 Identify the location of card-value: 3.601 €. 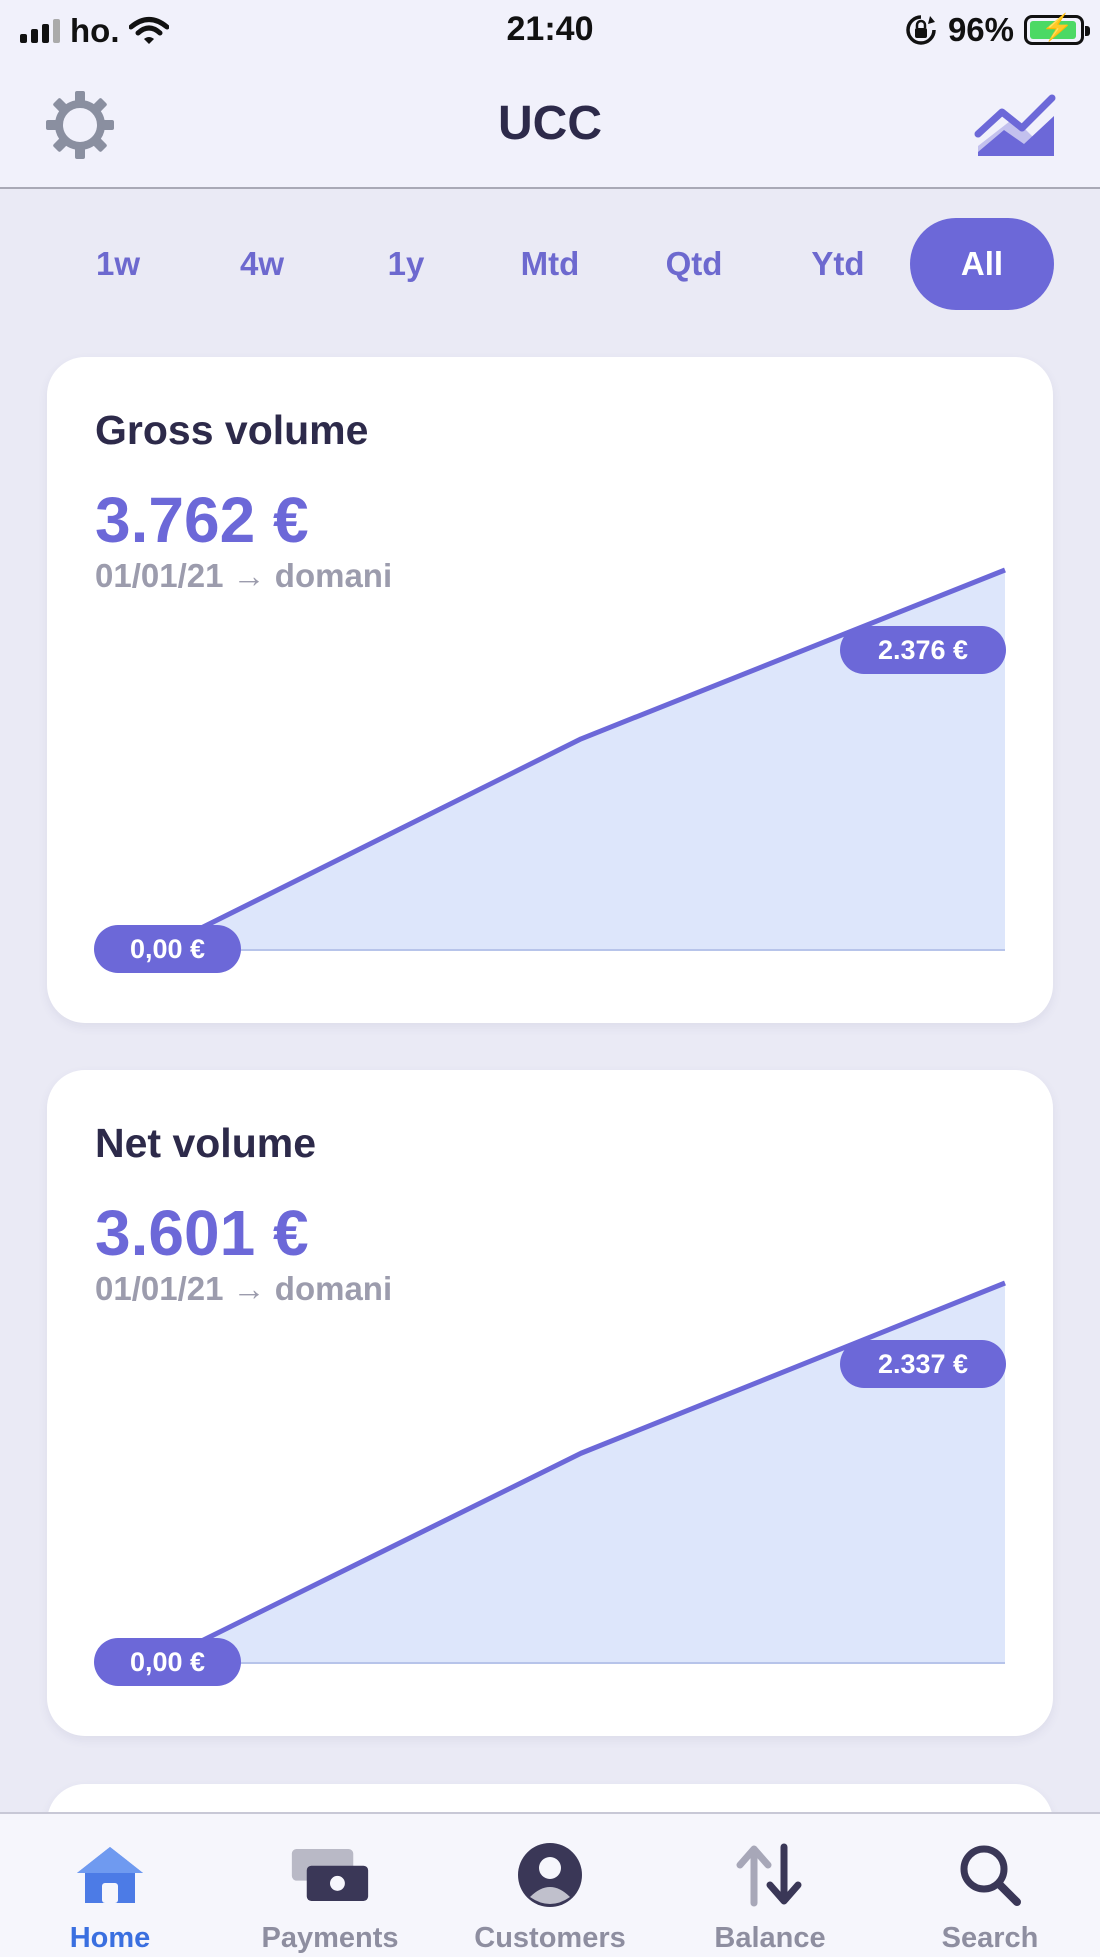
(202, 1233).